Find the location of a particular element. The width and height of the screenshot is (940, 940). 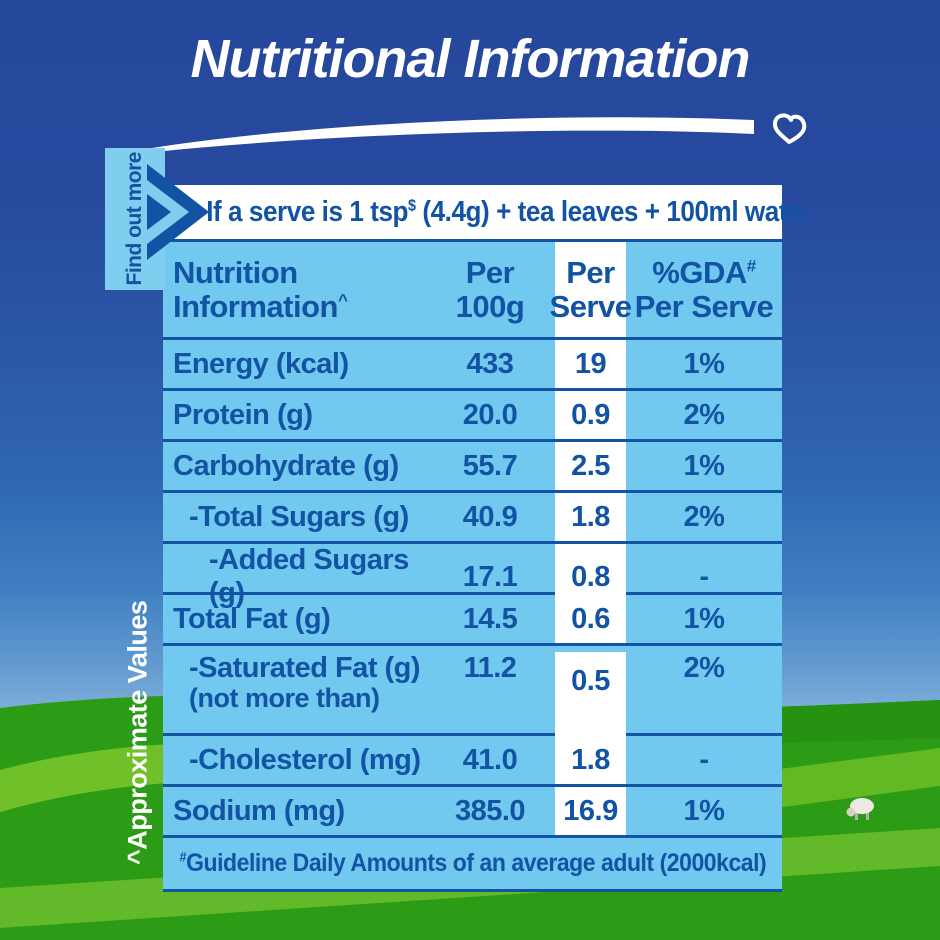

table-row-cholesterol: -Cholesterol (mg) 41.0 1.8 - is located at coordinates (472, 761).